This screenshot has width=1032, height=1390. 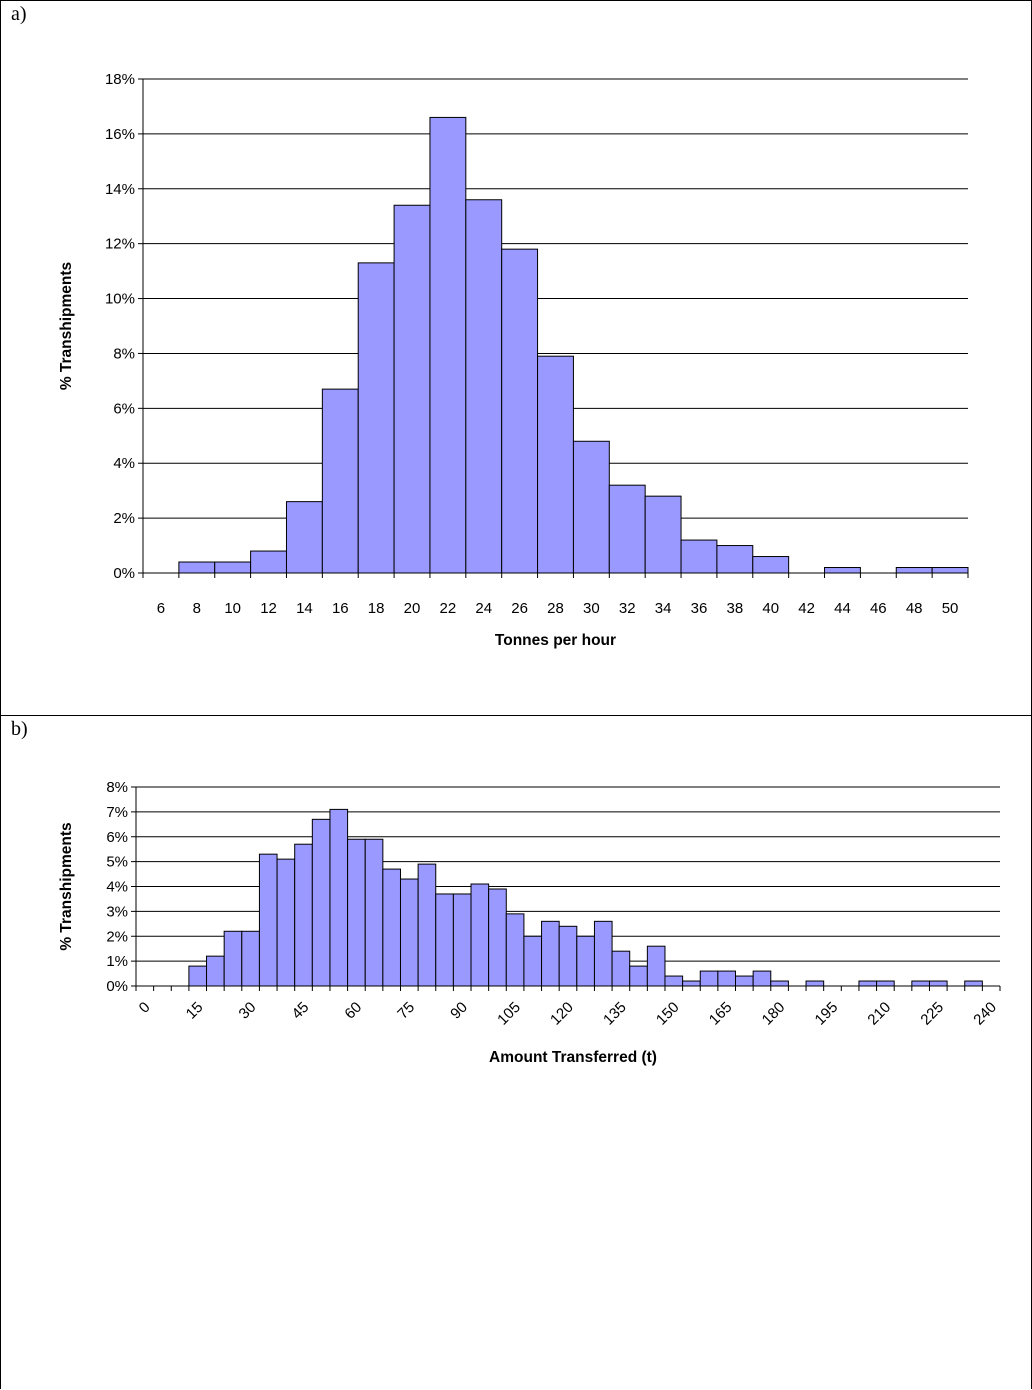 I want to click on x-tick-label: 6, so click(x=161, y=608).